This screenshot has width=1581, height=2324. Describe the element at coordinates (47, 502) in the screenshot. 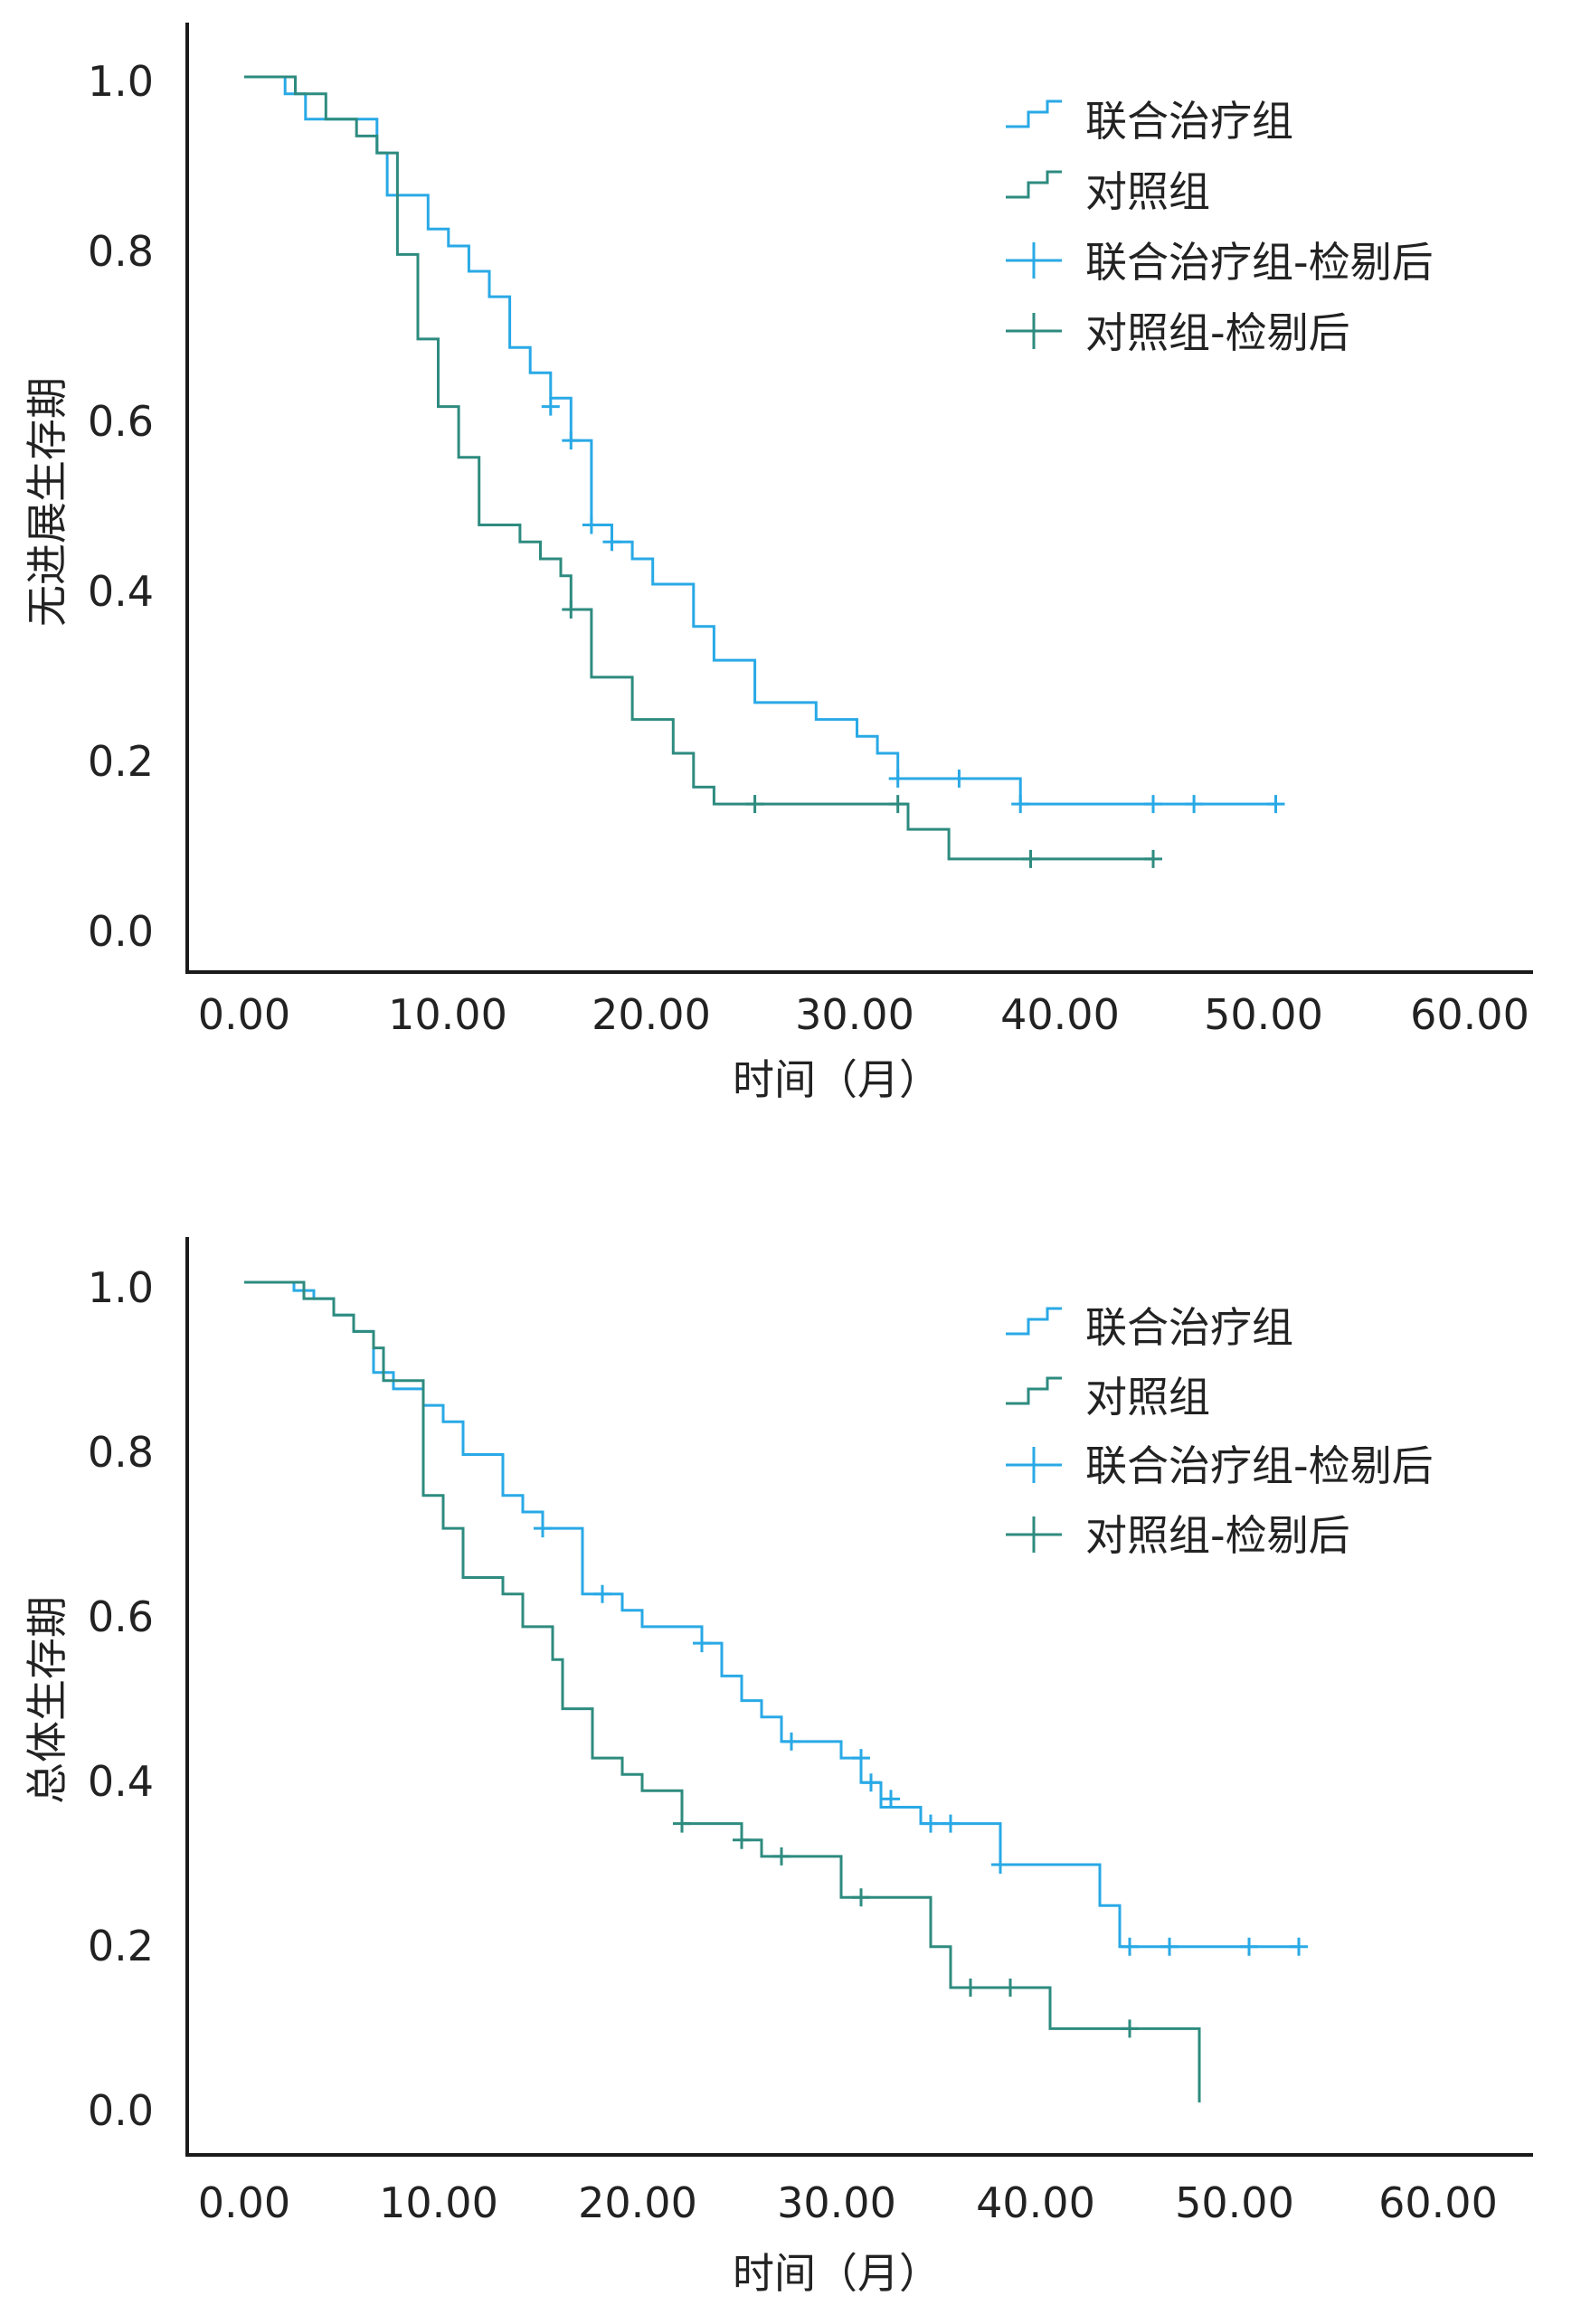

I see `pfs-y-axis-title: 无进展生存期` at that location.